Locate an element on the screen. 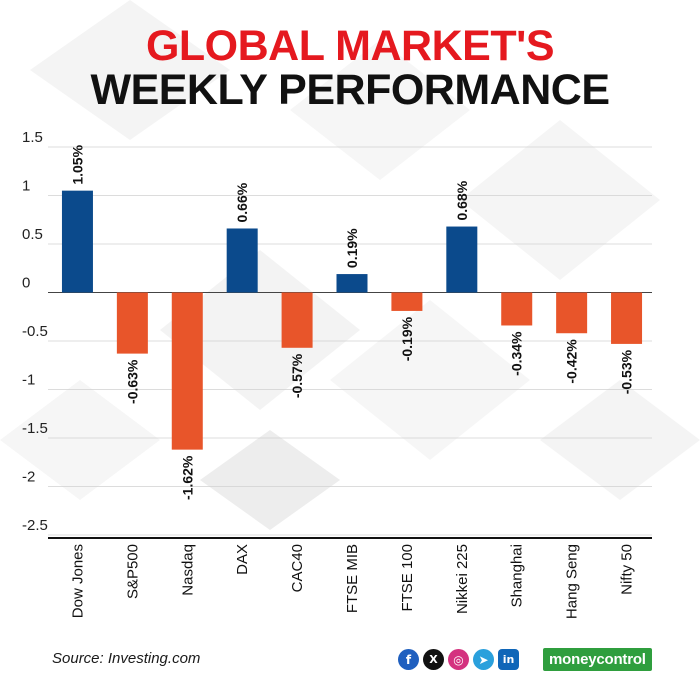 The image size is (700, 700). data-label: -0.63% is located at coordinates (132, 381).